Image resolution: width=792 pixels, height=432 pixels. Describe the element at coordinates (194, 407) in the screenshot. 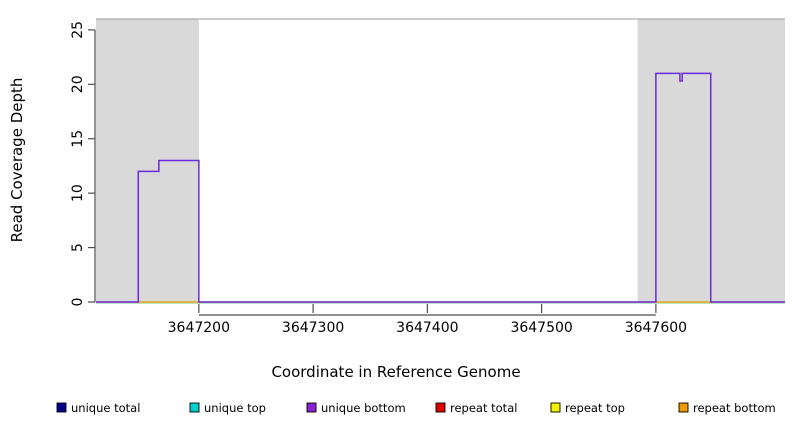

I see `legend-swatch-unique-top` at that location.